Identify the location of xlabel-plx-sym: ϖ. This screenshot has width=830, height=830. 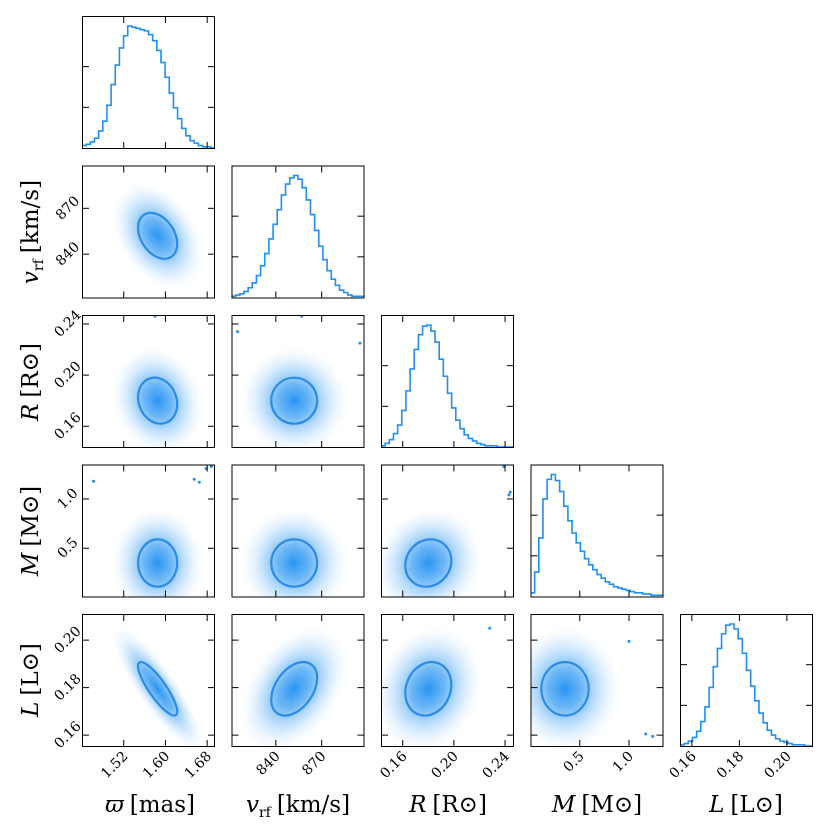
(115, 805).